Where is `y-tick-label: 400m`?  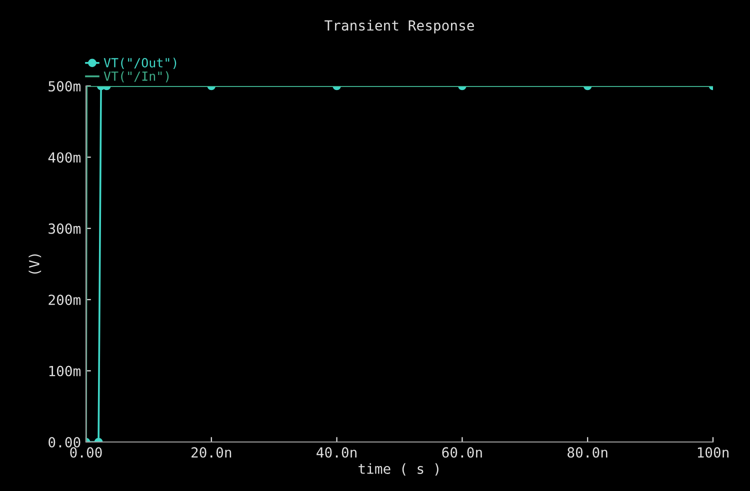
y-tick-label: 400m is located at coordinates (64, 157).